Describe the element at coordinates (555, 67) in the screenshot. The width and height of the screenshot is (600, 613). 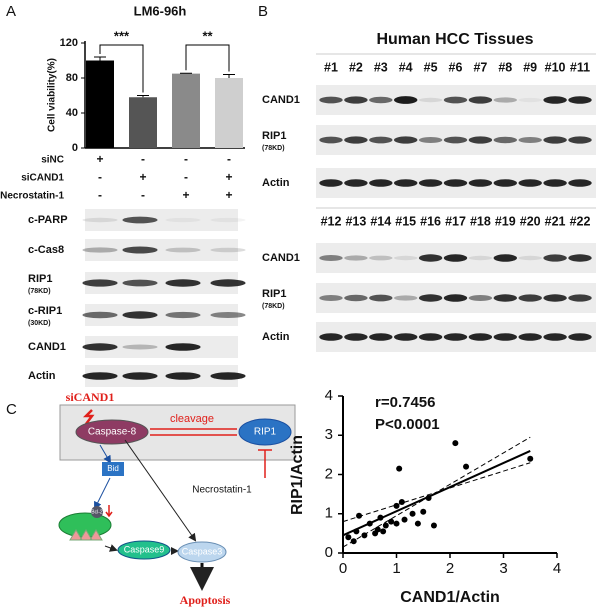
I see `sample-label: #10` at that location.